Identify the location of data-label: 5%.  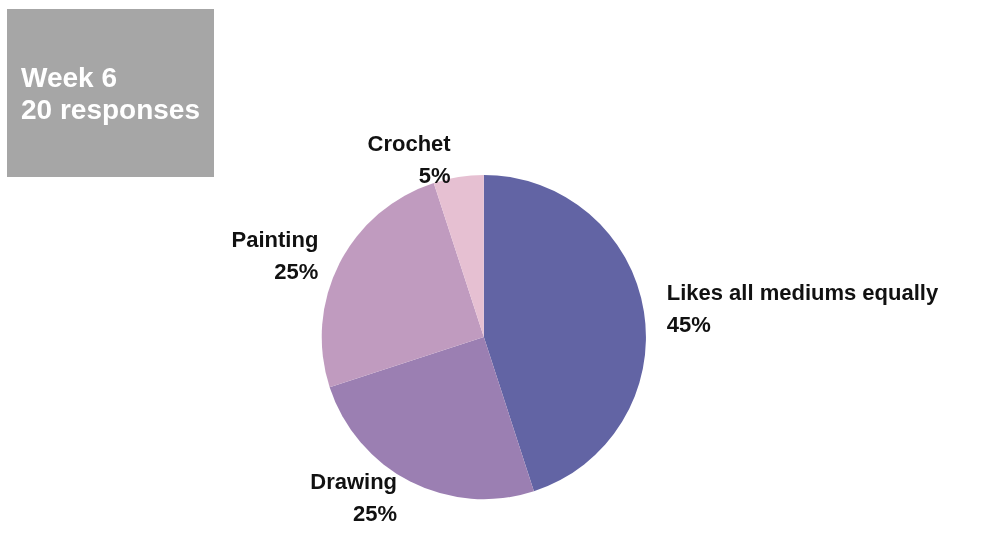
(434, 175).